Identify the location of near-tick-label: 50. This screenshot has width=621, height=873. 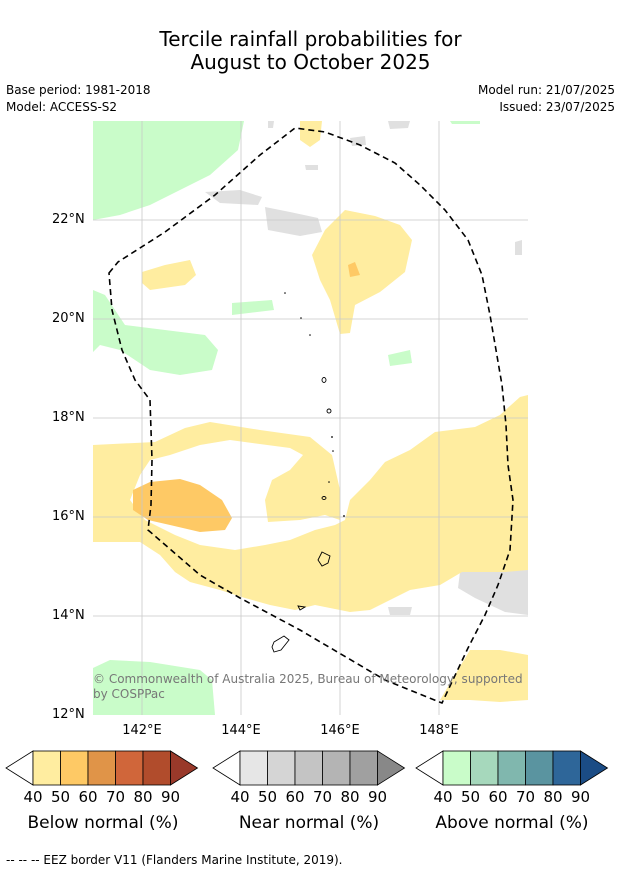
(267, 797).